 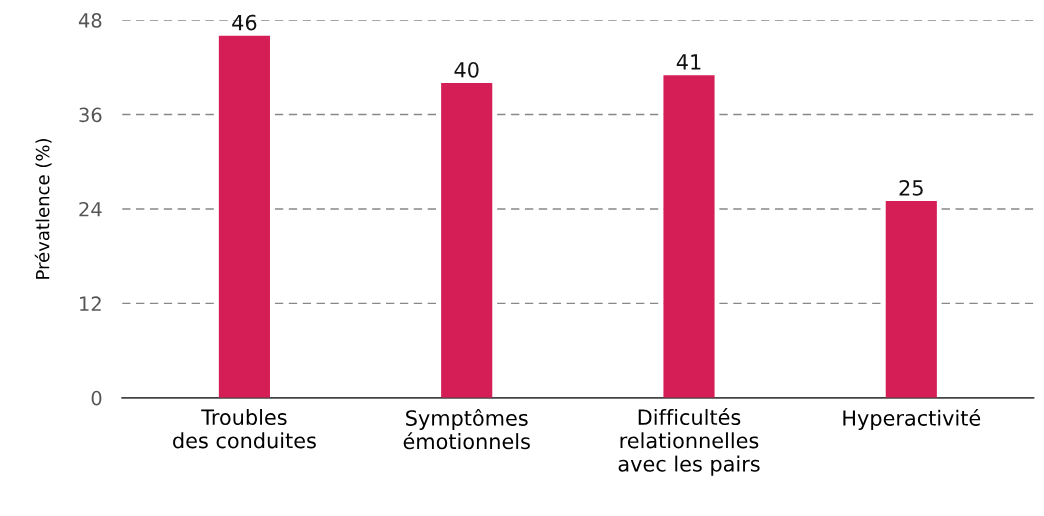 I want to click on x-tick-label: Difficultés relationnelles avec les pairs, so click(x=689, y=442).